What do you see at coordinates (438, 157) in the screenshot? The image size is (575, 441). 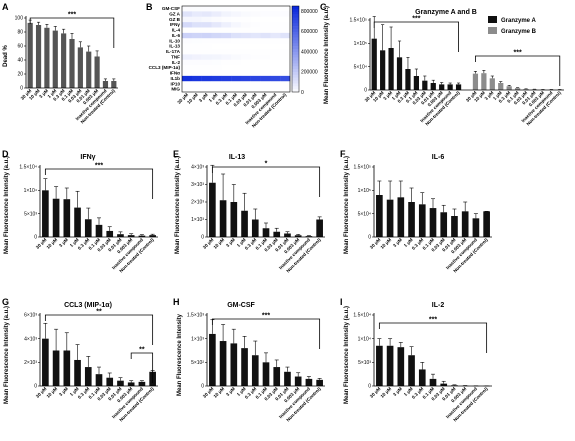 I see `panel-title-f: IL-6` at bounding box center [438, 157].